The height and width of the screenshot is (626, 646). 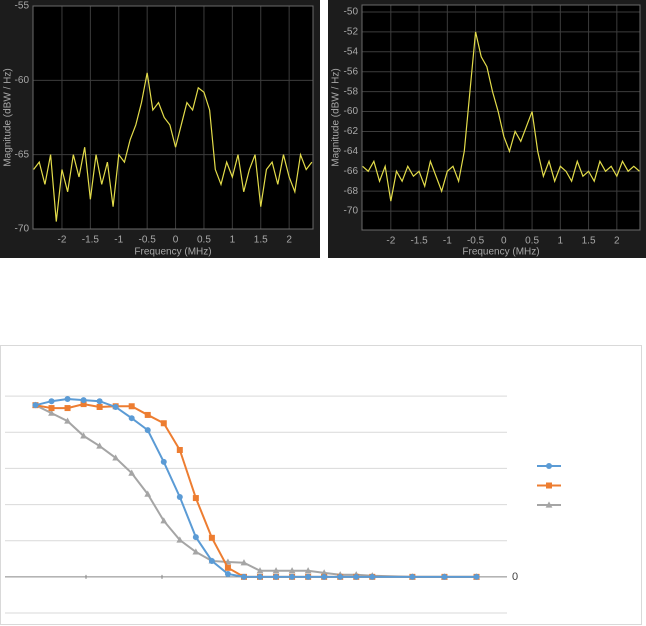 I want to click on y-tick-label: -64, so click(x=351, y=151).